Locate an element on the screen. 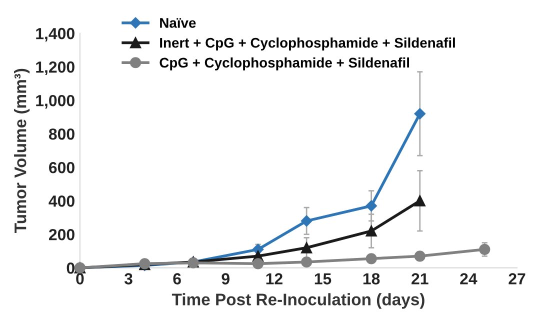 The height and width of the screenshot is (317, 533). legend-label: CpG + Cyclophosphamide + Sildenafil is located at coordinates (284, 63).